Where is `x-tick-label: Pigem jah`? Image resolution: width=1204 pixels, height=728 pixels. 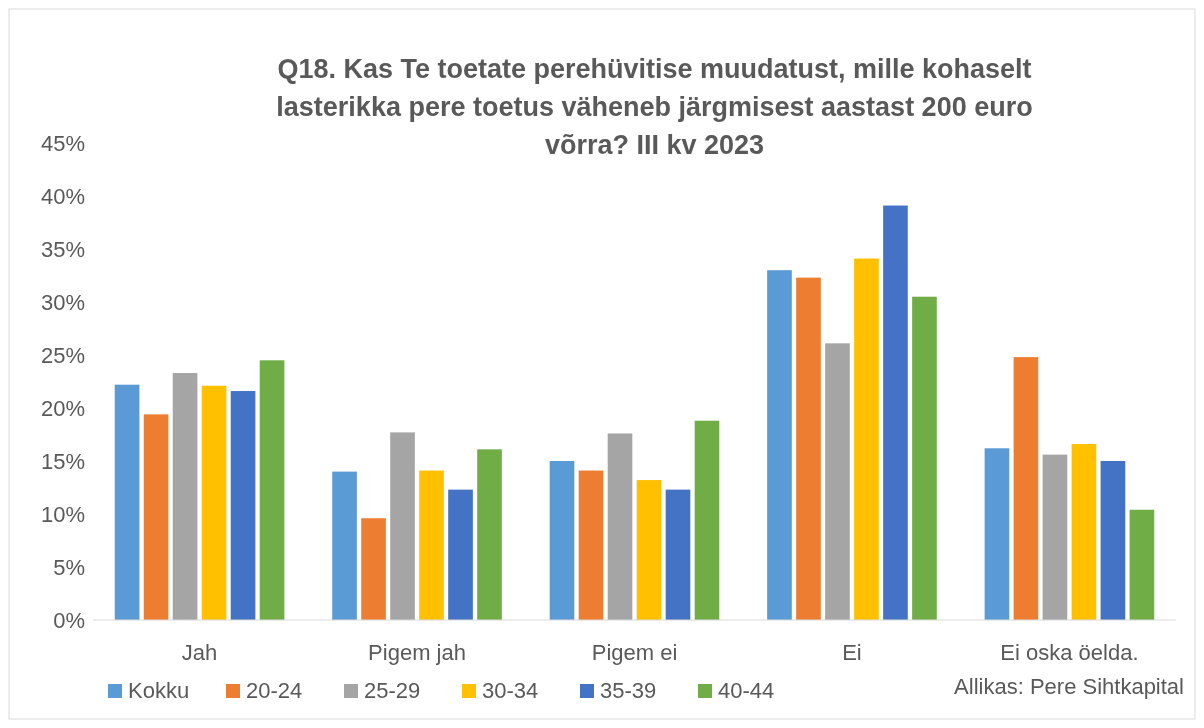 x-tick-label: Pigem jah is located at coordinates (417, 652).